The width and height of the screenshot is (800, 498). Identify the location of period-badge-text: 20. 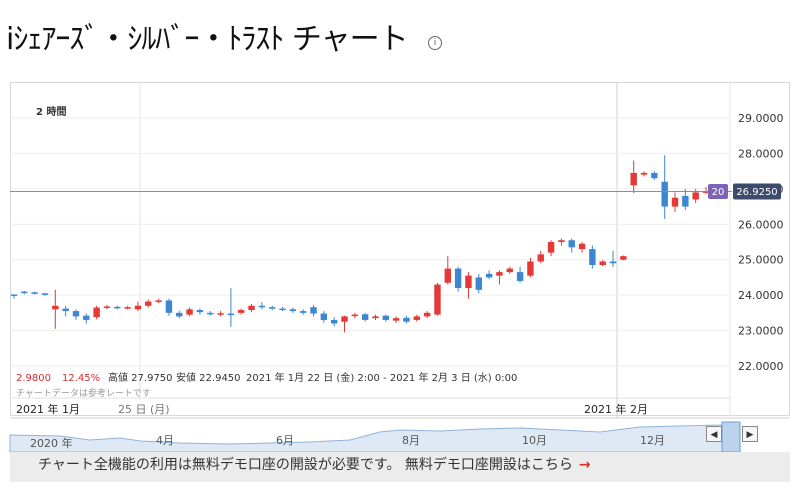
(718, 192).